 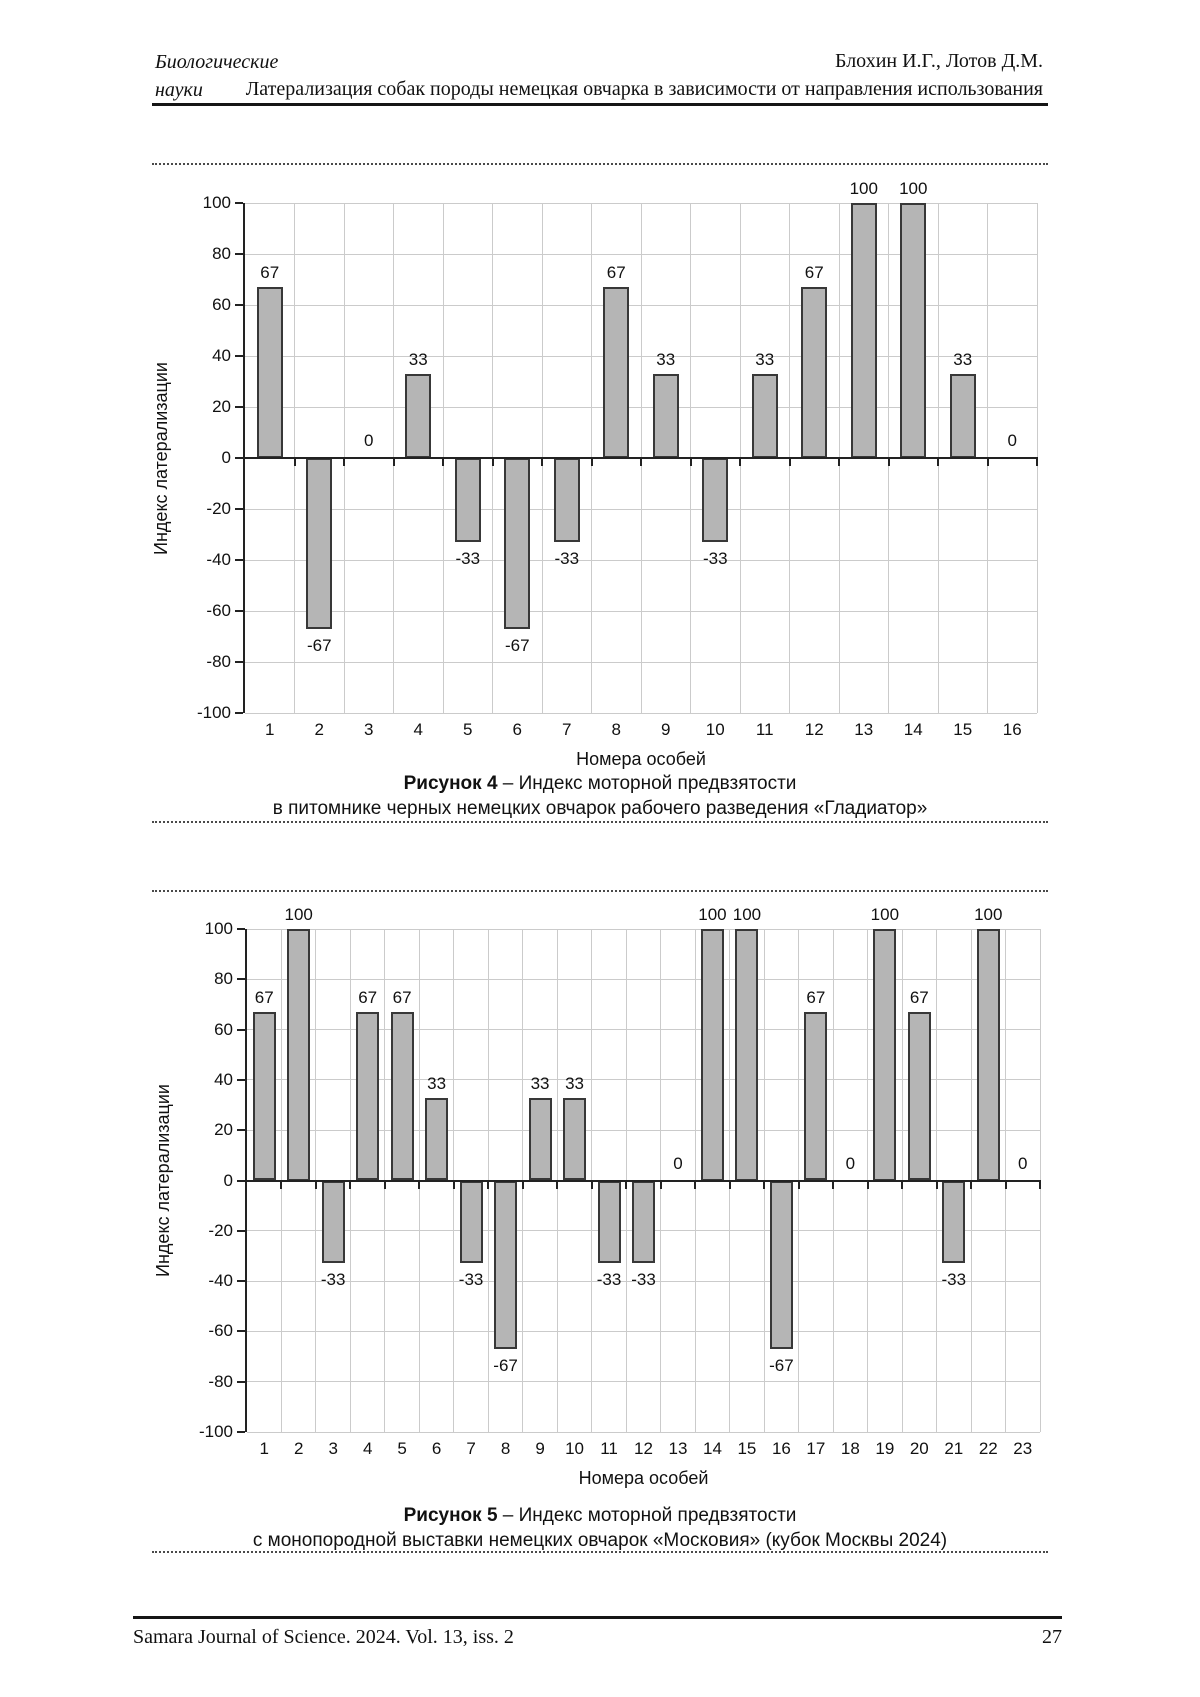 I want to click on x-tick-label: 23, so click(x=1023, y=1448).